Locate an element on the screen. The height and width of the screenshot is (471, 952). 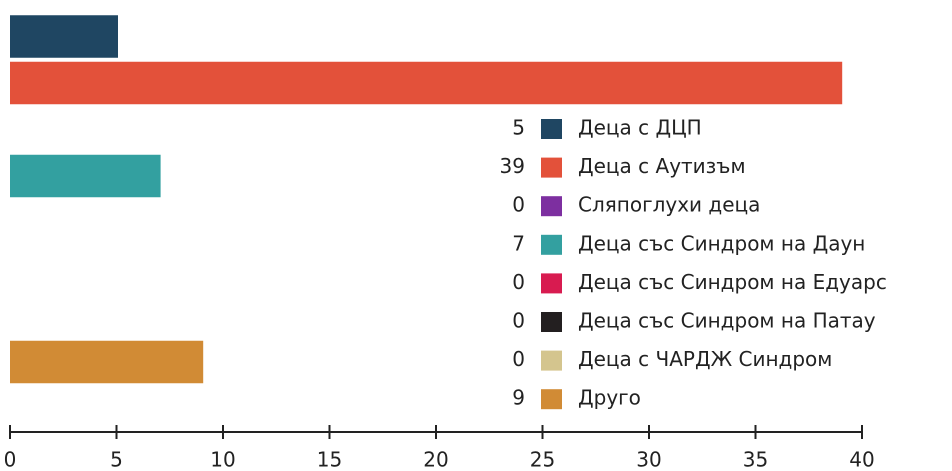
x-tick-label: 15 is located at coordinates (329, 459).